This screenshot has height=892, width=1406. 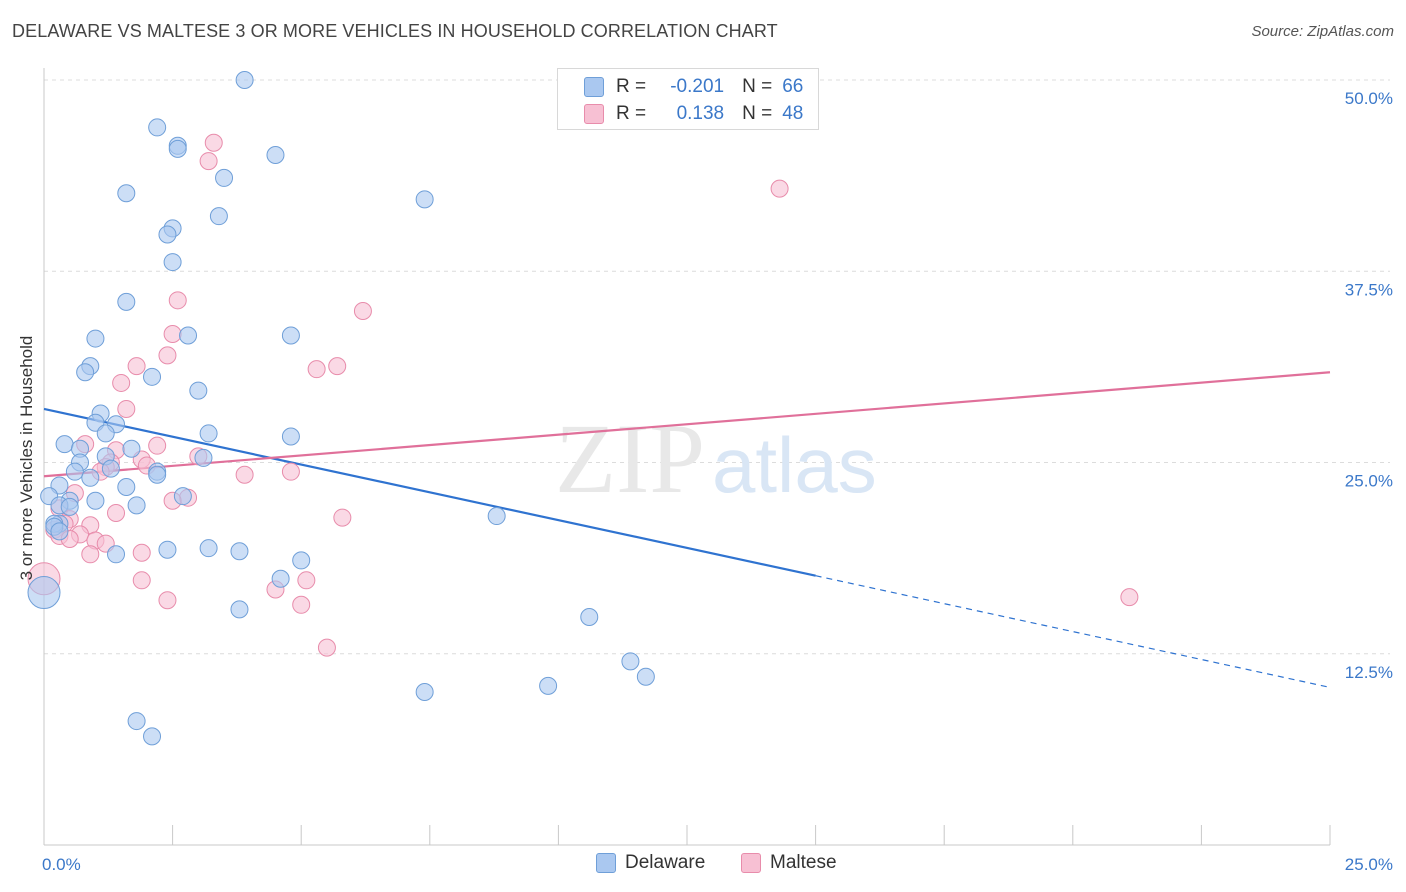 What do you see at coordinates (697, 86) in the screenshot?
I see `r-value: -0.201` at bounding box center [697, 86].